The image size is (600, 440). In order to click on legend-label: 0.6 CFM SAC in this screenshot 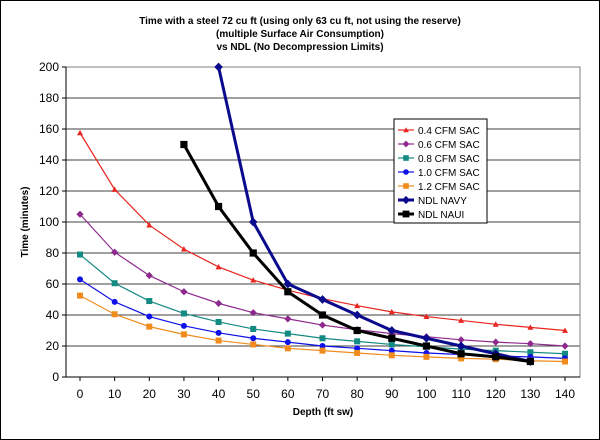, I will do `click(449, 145)`.